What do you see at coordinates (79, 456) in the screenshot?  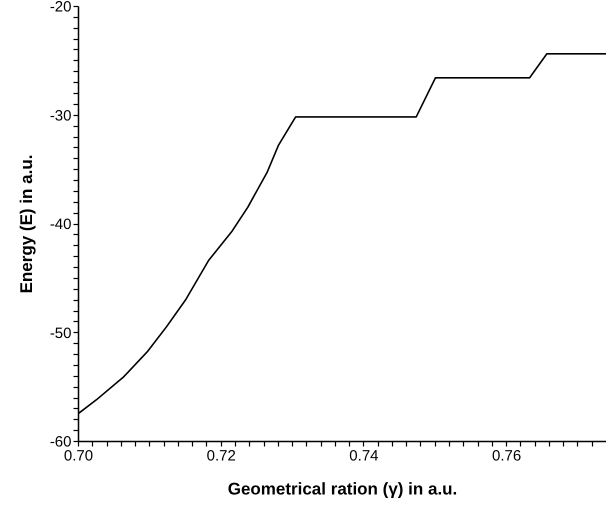 I see `x-tick-label: 0.70` at bounding box center [79, 456].